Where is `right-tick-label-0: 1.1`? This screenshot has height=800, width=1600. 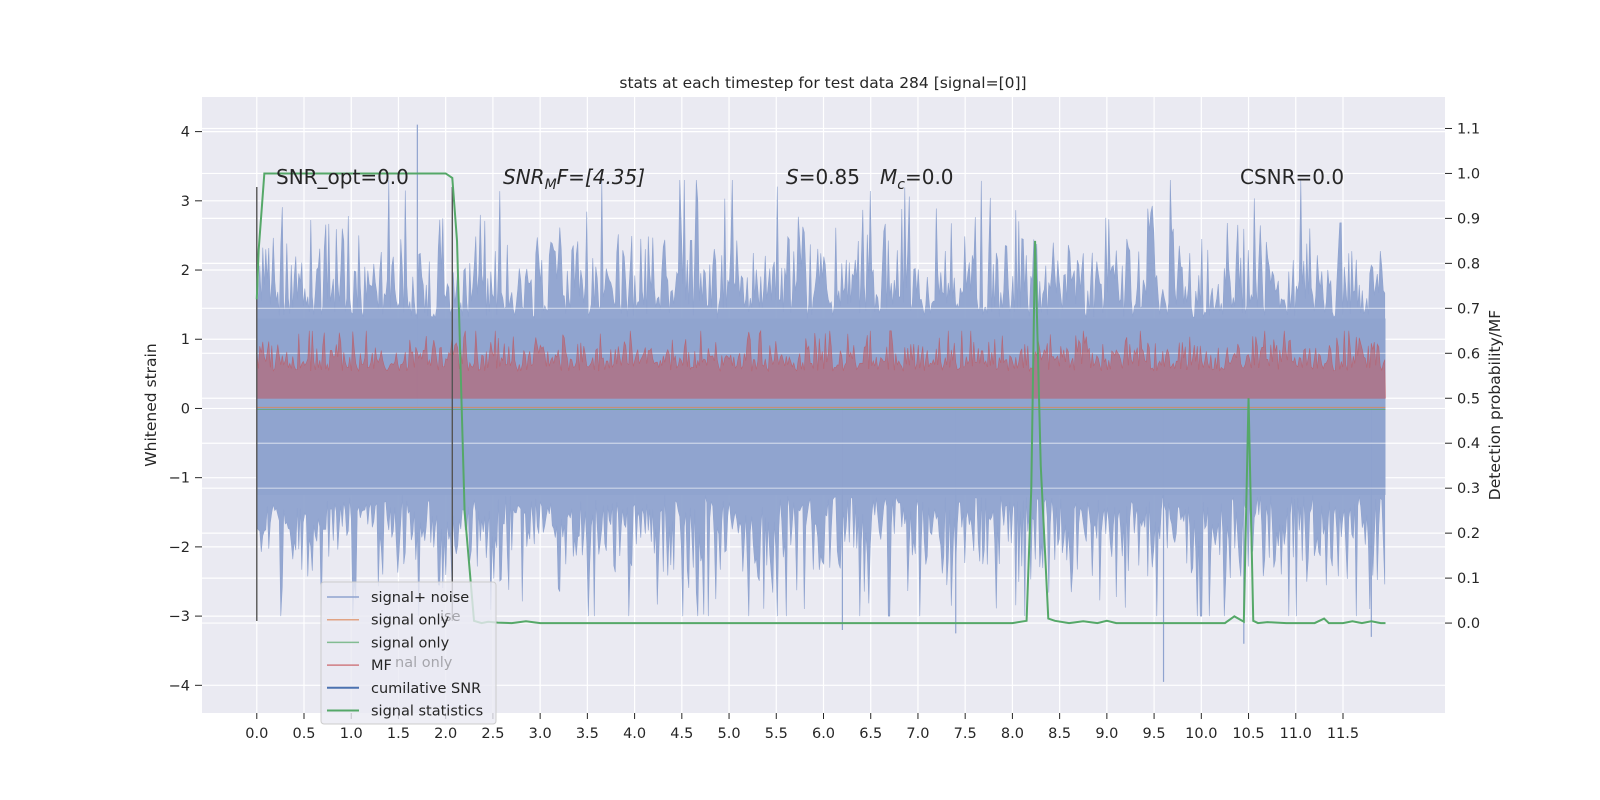 right-tick-label-0: 1.1 is located at coordinates (1468, 129).